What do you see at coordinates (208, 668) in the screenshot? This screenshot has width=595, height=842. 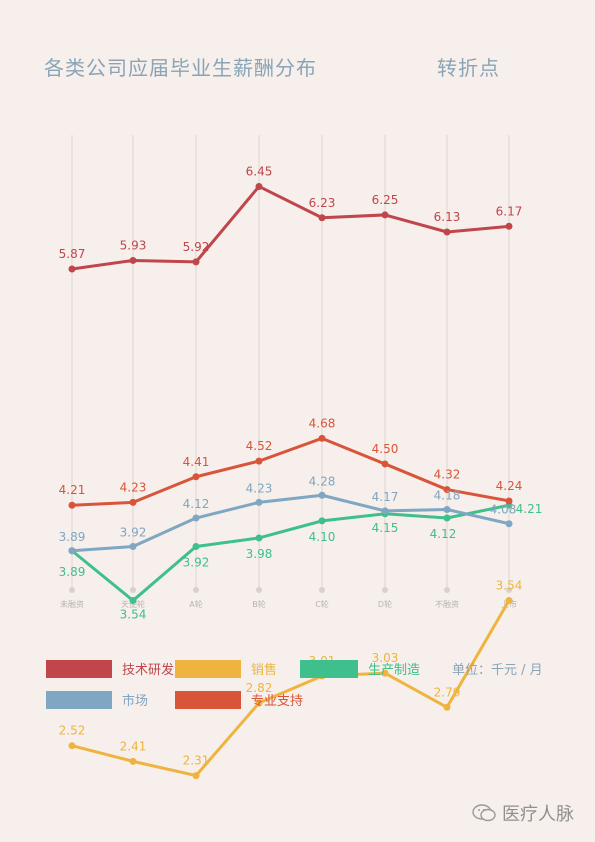 I see `legend-swatch-sales` at bounding box center [208, 668].